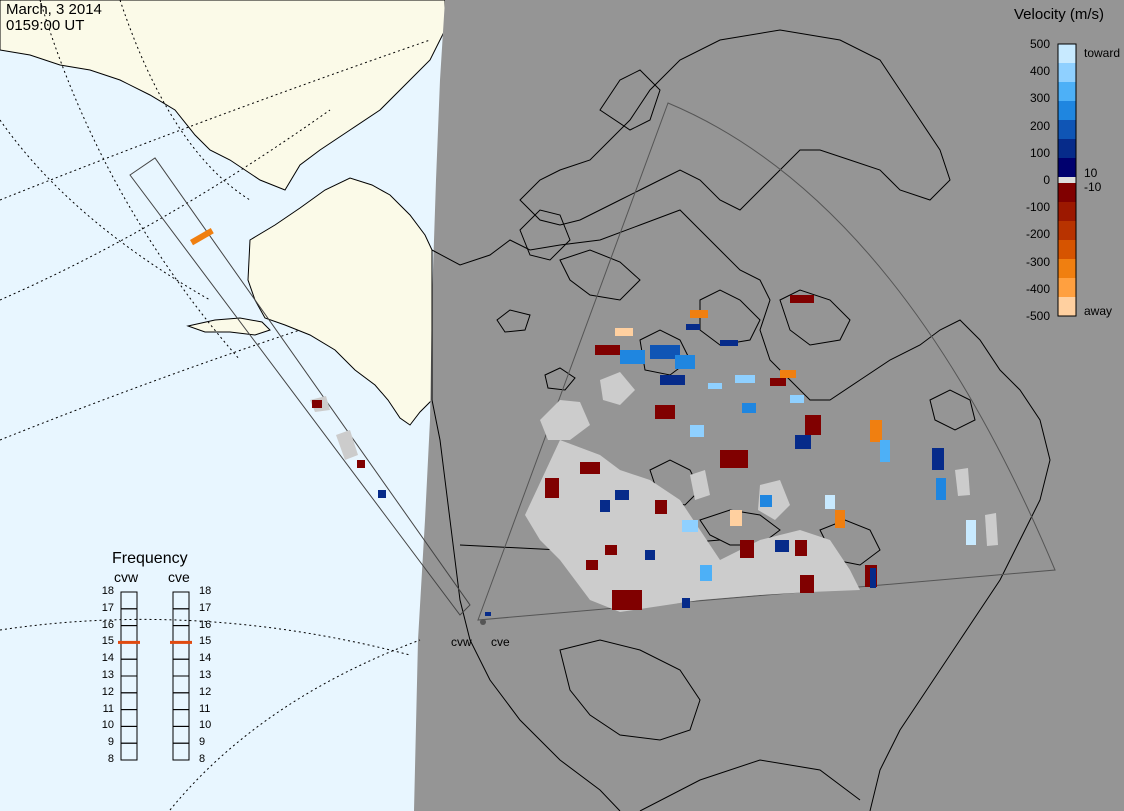 Image resolution: width=1124 pixels, height=811 pixels. I want to click on frequency-tick-left: 8, so click(110, 759).